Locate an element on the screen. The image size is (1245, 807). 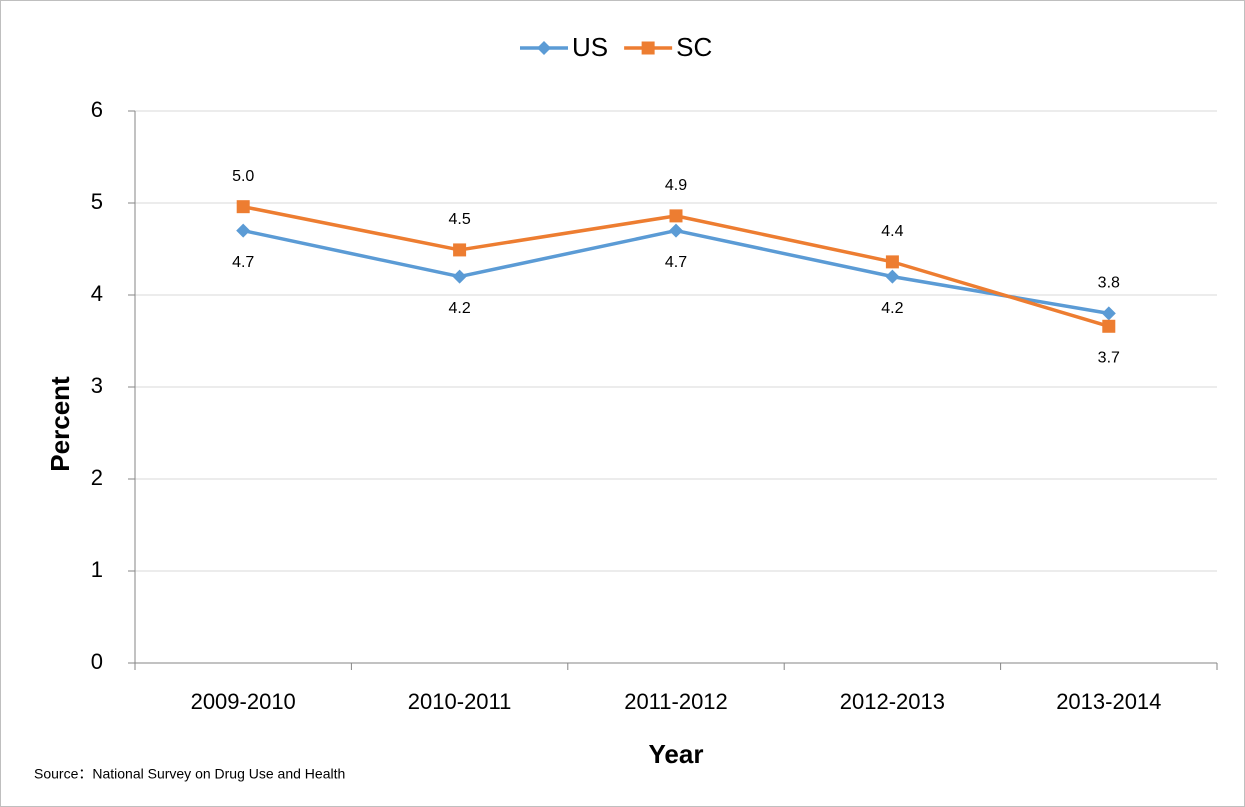
x-tick-label: 2010-2011 is located at coordinates (460, 701).